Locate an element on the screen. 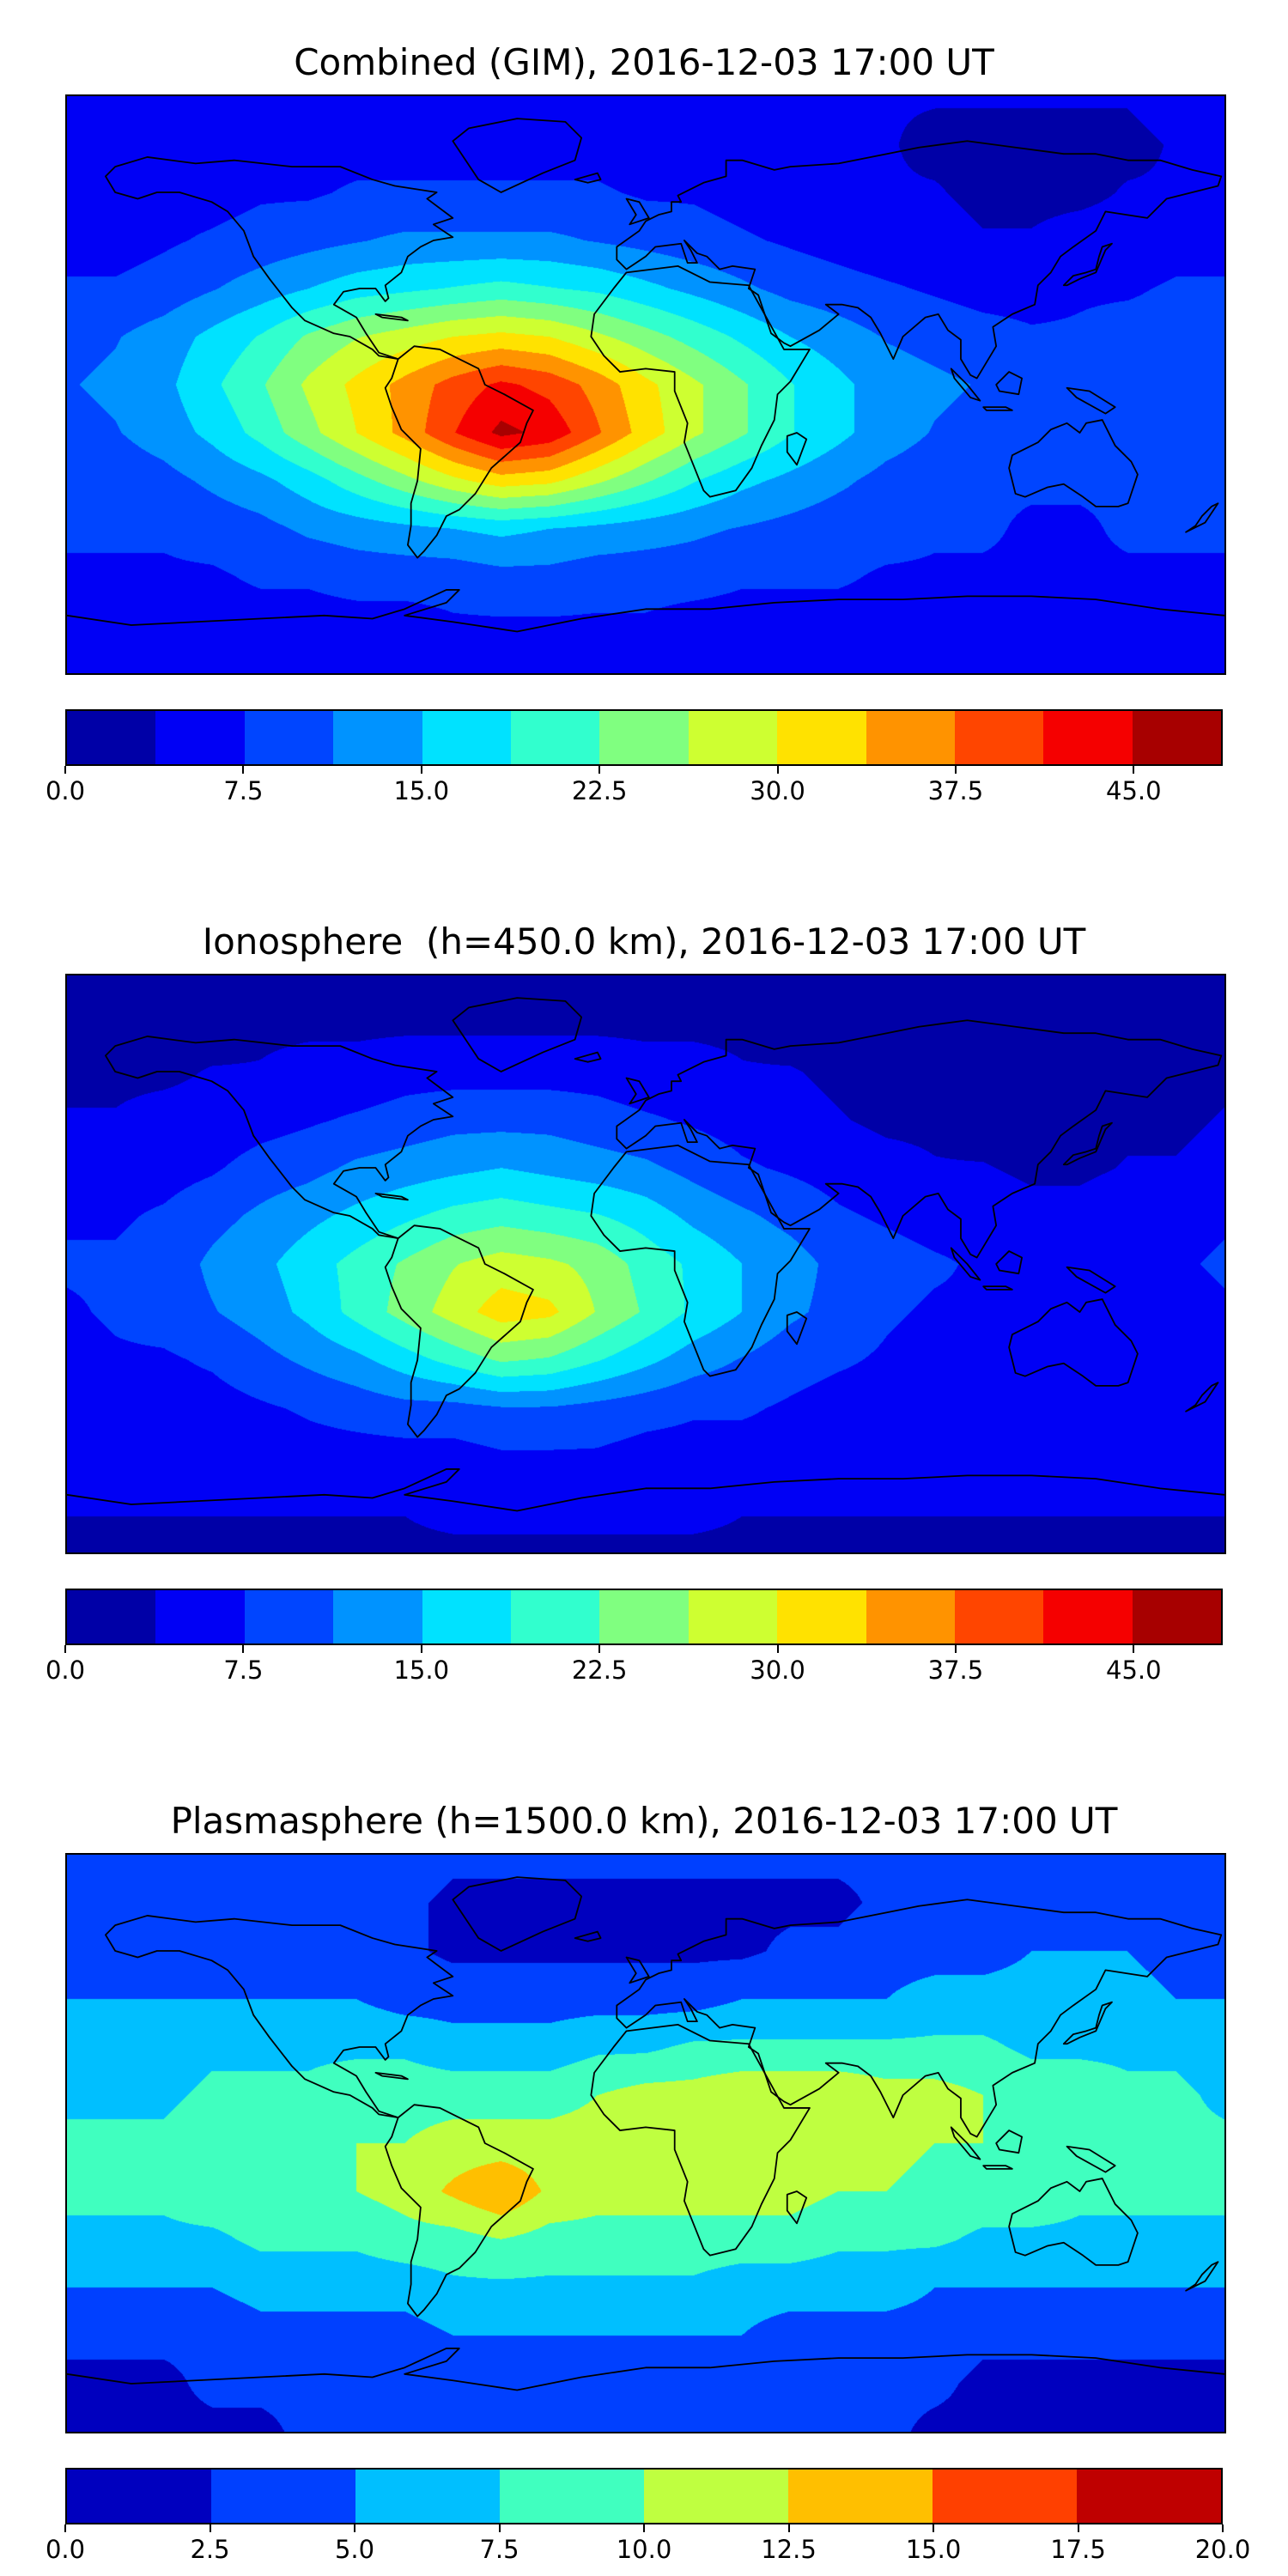  colorbar-tick-label: 20.0 is located at coordinates (1222, 2550).